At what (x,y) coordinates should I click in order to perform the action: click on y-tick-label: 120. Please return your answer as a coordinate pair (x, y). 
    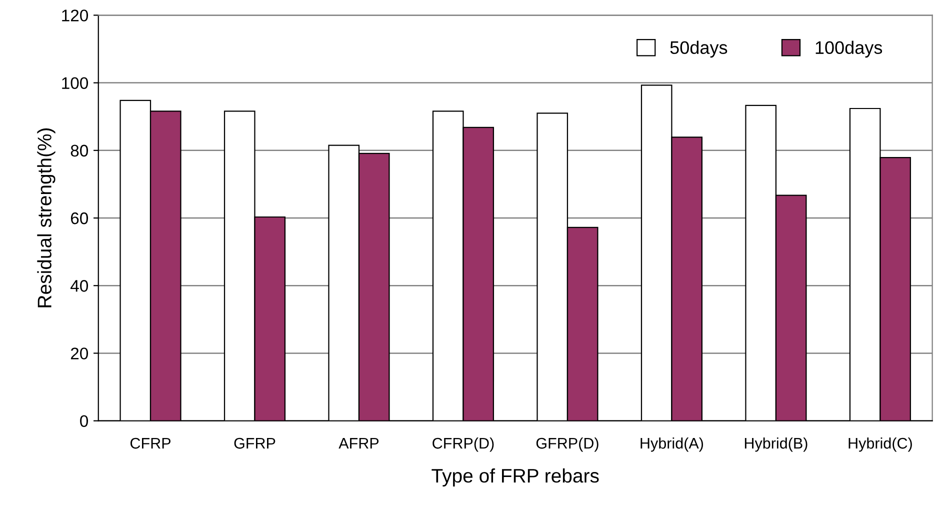
    Looking at the image, I should click on (75, 16).